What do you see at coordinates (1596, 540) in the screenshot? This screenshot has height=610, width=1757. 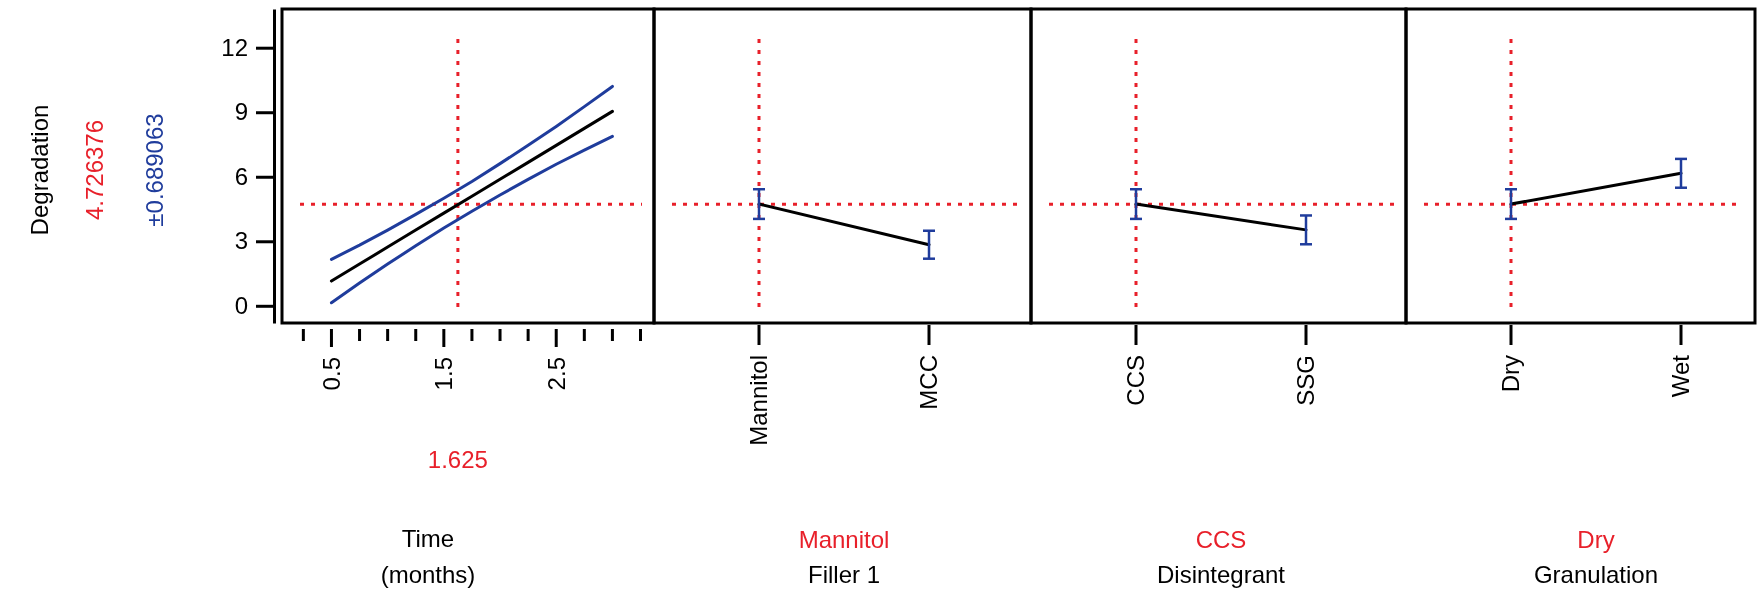 I see `ref-line-label: Dry` at bounding box center [1596, 540].